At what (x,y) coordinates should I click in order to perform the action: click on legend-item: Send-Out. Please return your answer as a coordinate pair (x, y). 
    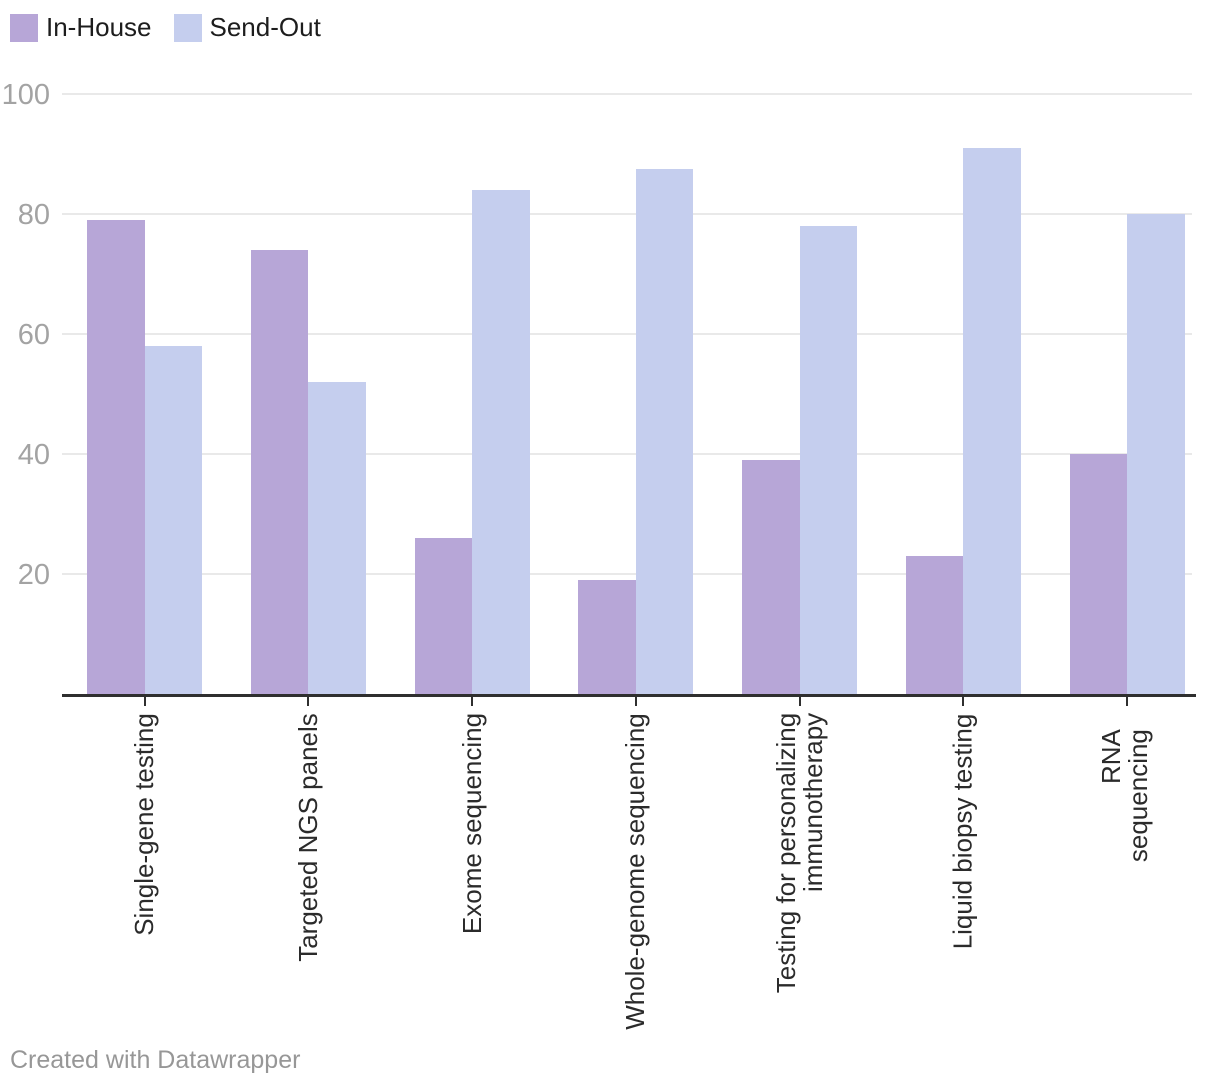
    Looking at the image, I should click on (247, 27).